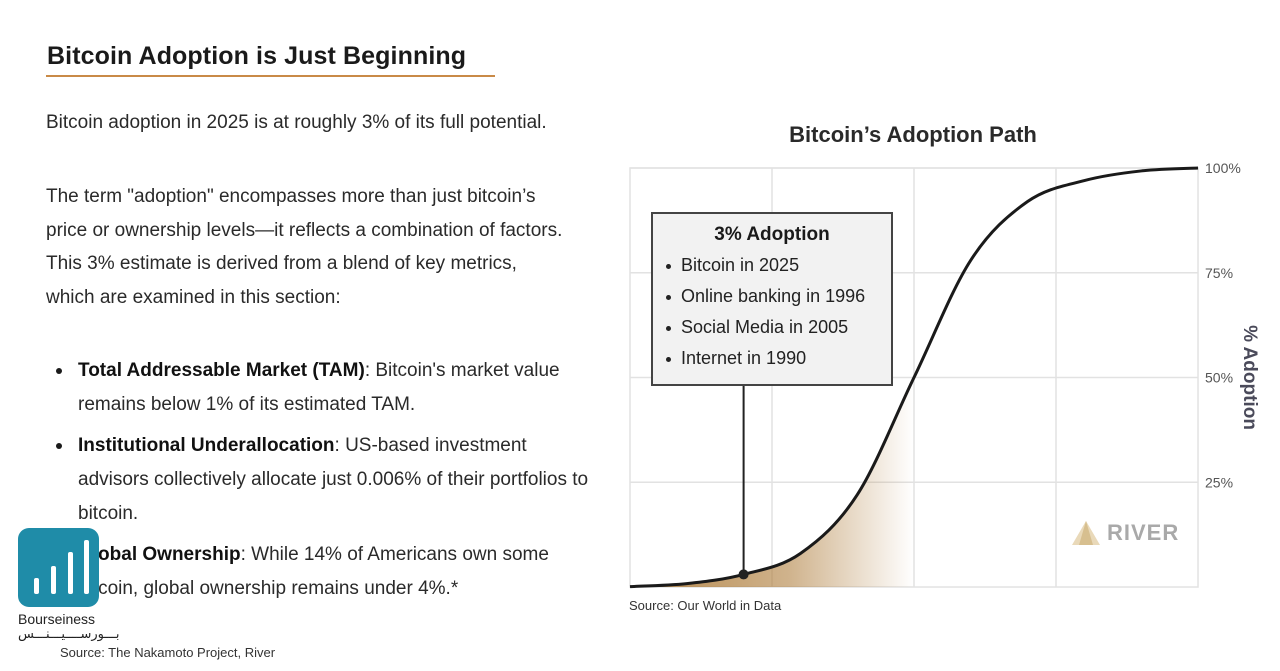  I want to click on y-tick-label: 100%, so click(1223, 168).